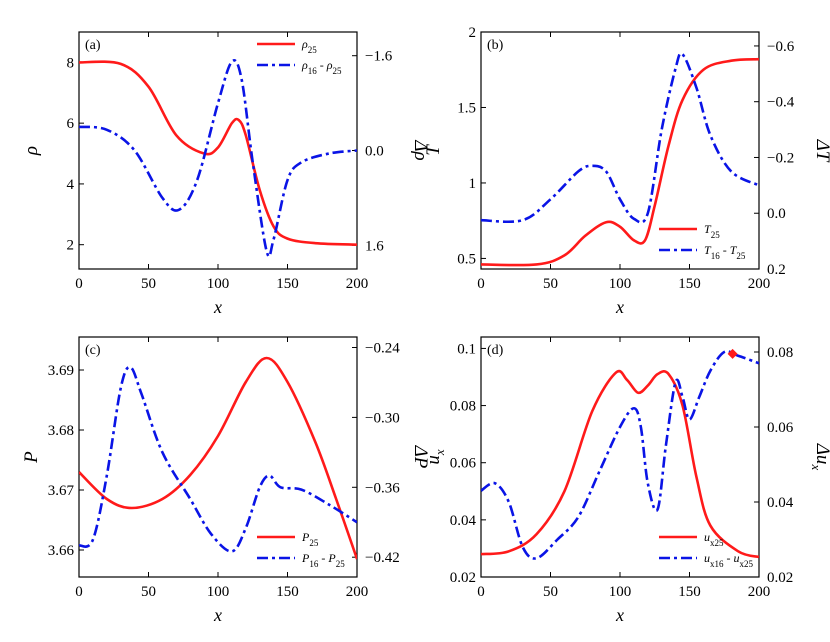 Image resolution: width=830 pixels, height=642 pixels. Describe the element at coordinates (781, 47) in the screenshot. I see `y2-tick-label: −0.6` at that location.